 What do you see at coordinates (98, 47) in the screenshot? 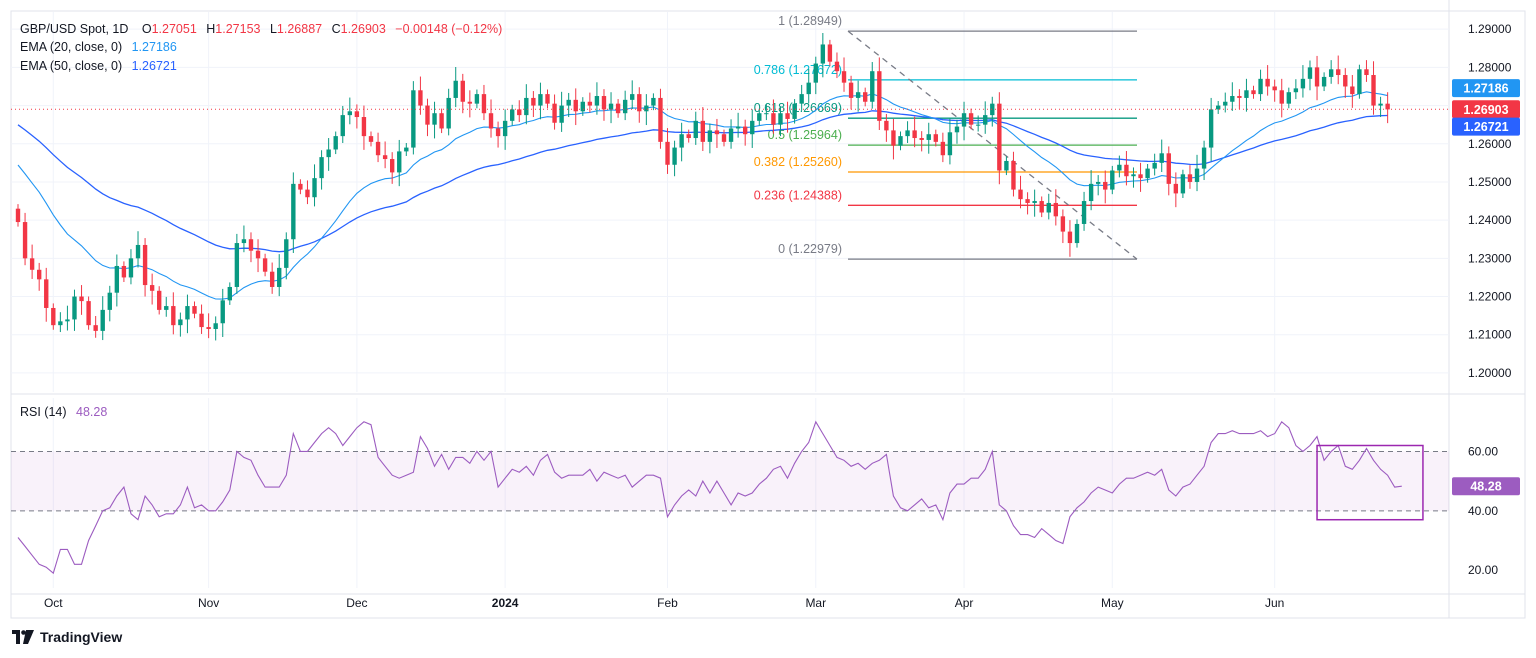
I see `ema20-legend: EMA (20, close, 0) 1.27186` at bounding box center [98, 47].